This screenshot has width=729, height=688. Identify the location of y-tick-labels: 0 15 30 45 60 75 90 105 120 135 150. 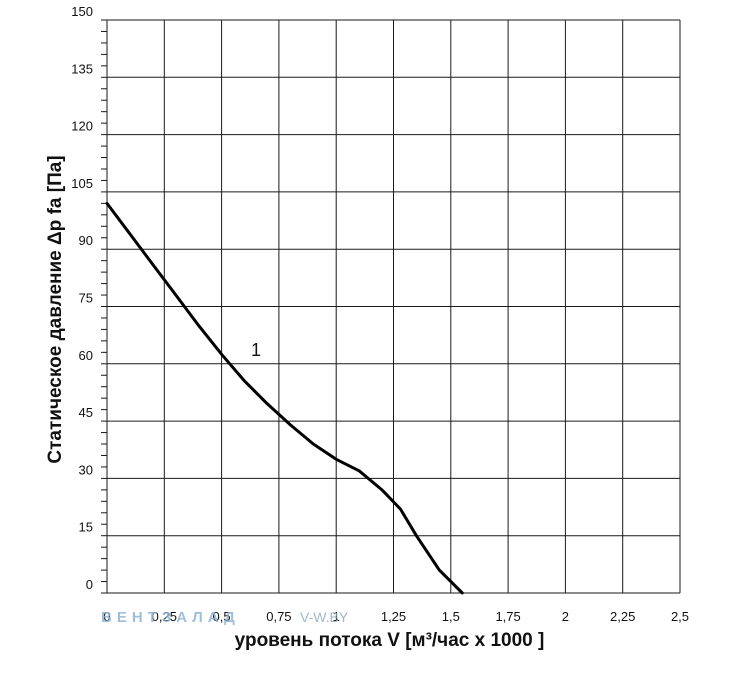
(82, 298).